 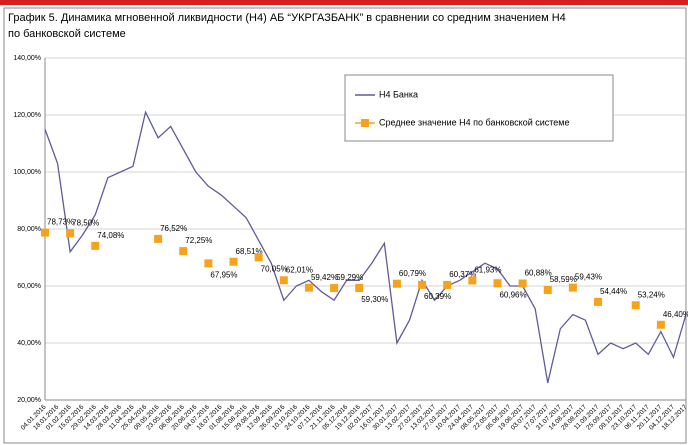 What do you see at coordinates (398, 94) in the screenshot?
I see `legend-label: Н4 Банка` at bounding box center [398, 94].